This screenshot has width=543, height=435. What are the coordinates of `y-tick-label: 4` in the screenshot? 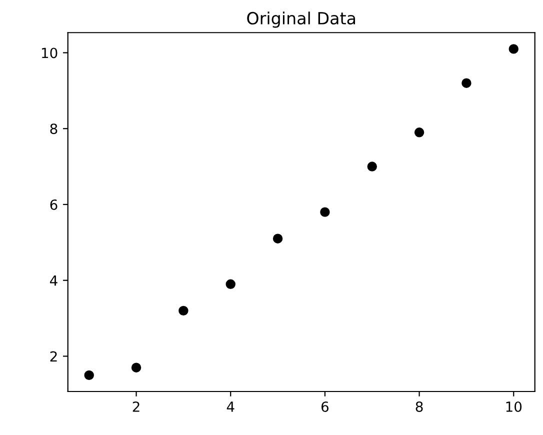 It's located at (54, 281).